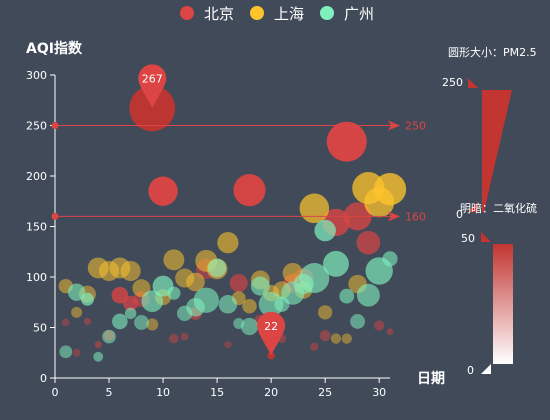  I want to click on opacity-visual-map-max-label: 50, so click(468, 238).